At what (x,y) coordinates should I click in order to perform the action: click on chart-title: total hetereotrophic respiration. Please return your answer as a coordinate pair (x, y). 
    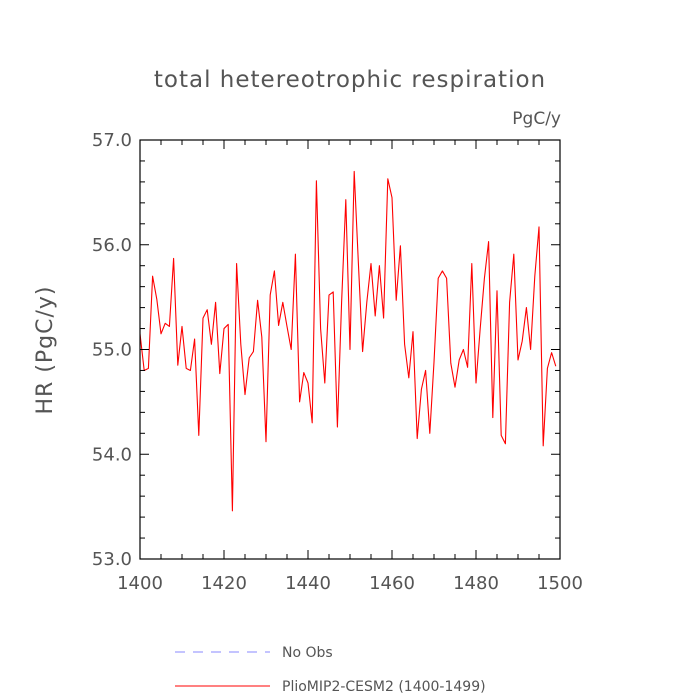
    Looking at the image, I should click on (350, 80).